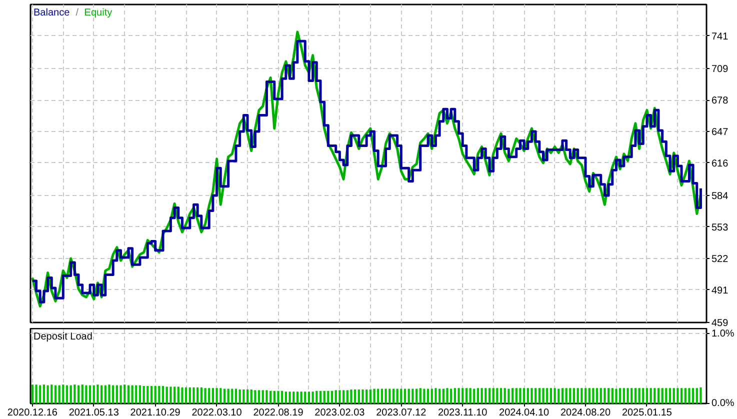 The height and width of the screenshot is (419, 737). I want to click on y-tick-label: 584, so click(720, 196).